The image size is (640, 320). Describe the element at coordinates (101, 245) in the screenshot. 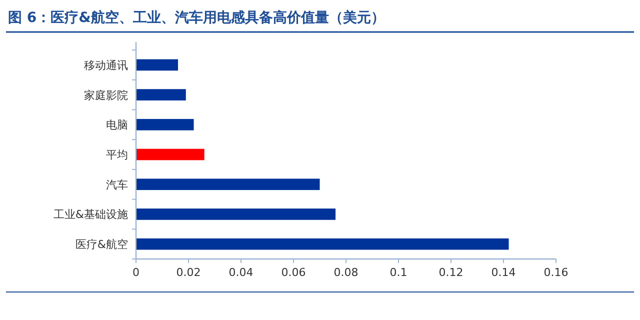

I see `y-tick-label: 医疗&航空` at that location.